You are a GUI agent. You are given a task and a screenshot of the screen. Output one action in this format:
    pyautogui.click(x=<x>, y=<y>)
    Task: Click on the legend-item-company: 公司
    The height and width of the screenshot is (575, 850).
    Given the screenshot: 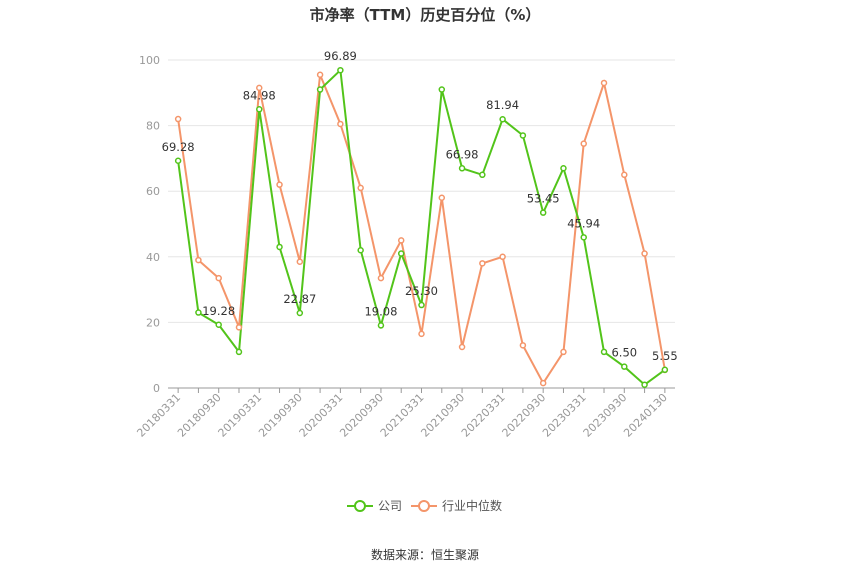 What is the action you would take?
    pyautogui.click(x=374, y=506)
    